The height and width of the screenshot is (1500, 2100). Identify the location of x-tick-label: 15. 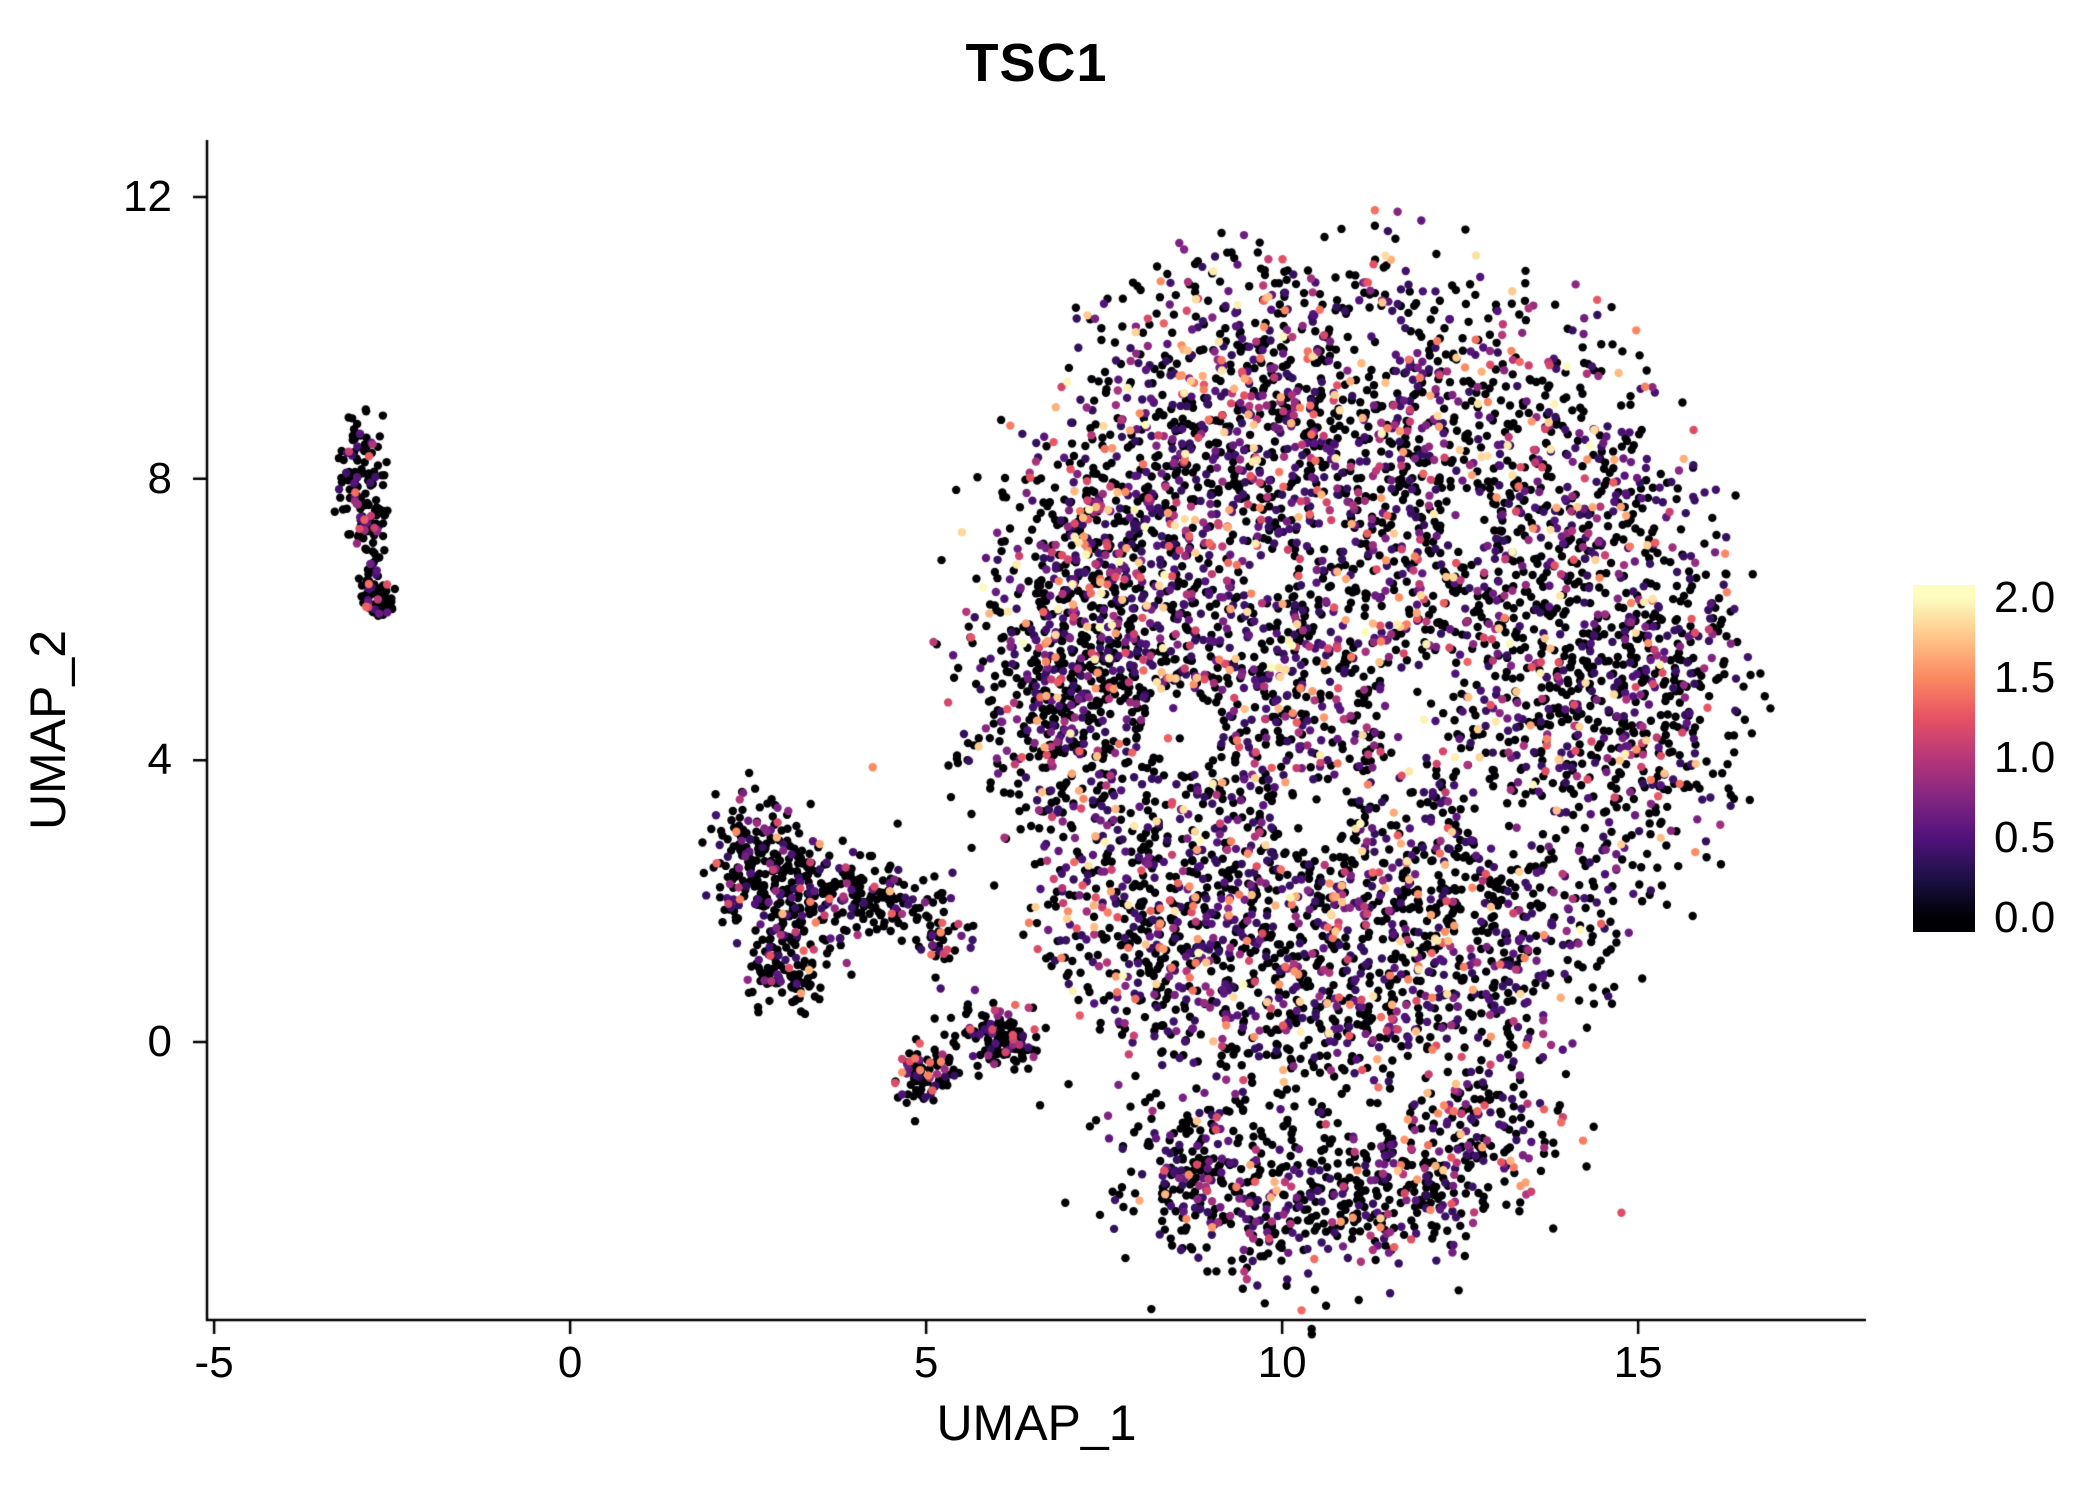
(1638, 1362).